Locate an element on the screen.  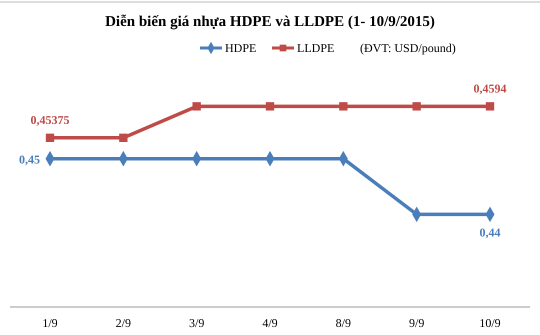
x-tick-label: 9/9 is located at coordinates (416, 323).